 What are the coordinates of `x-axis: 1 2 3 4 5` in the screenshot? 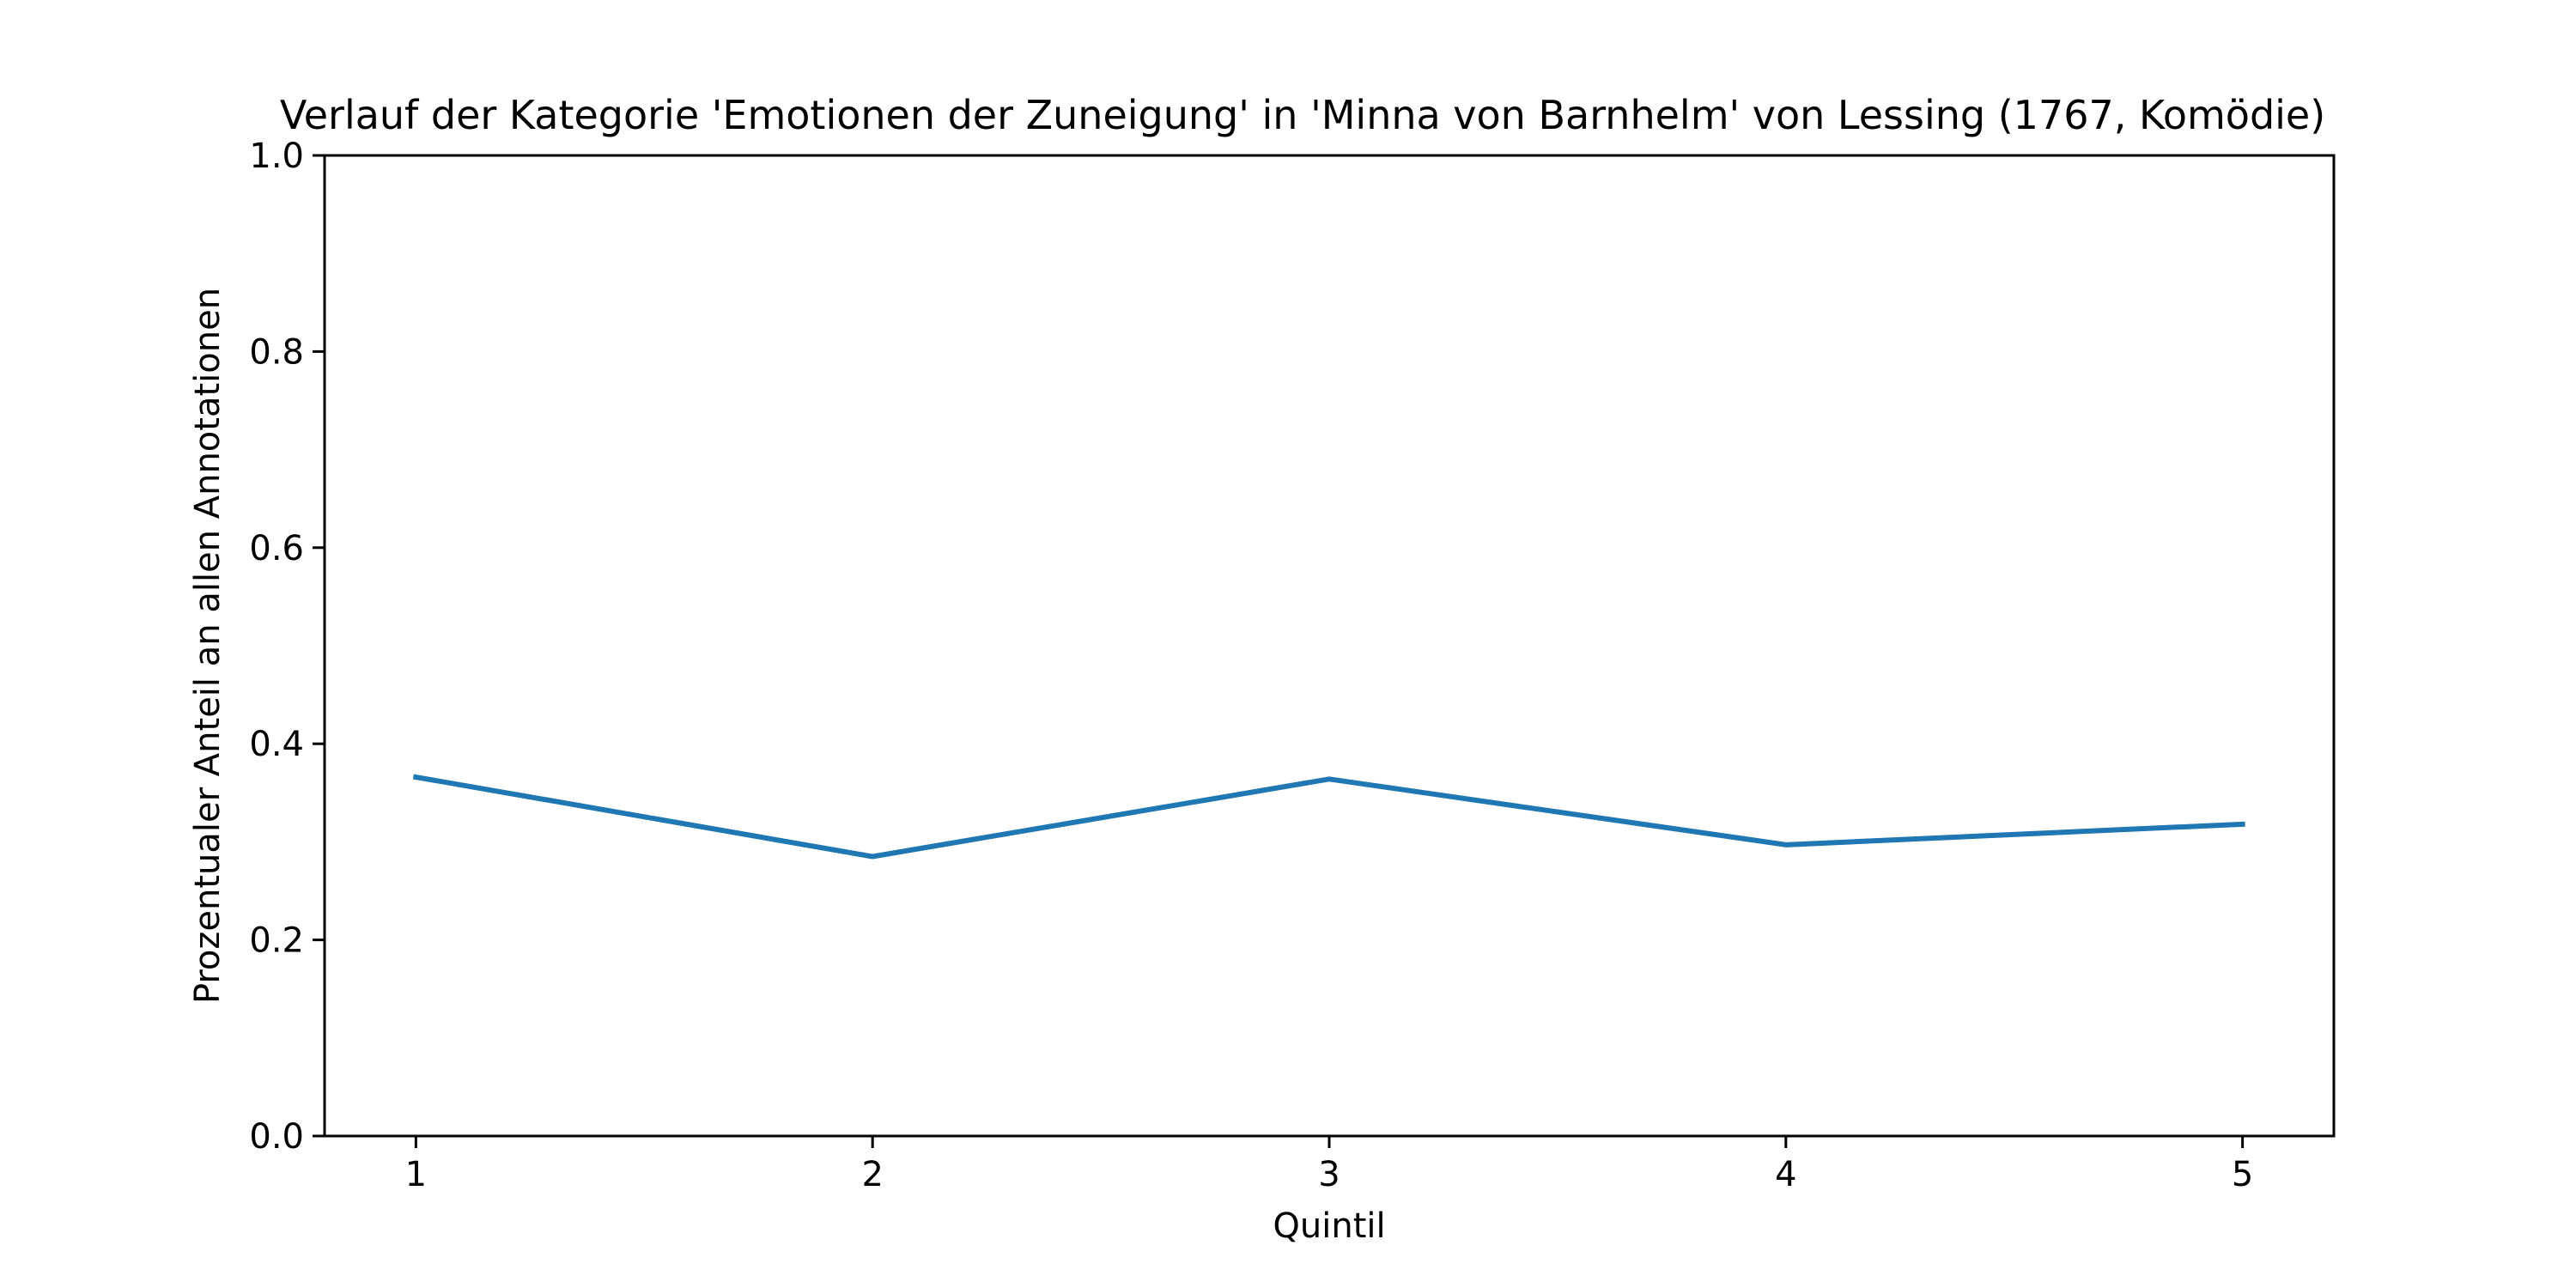 It's located at (1329, 1165).